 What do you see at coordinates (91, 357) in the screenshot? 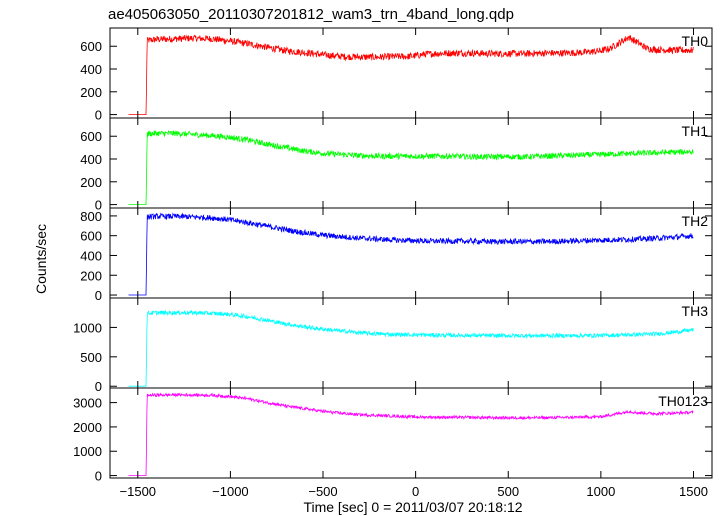
I see `y-tick-label: 500` at bounding box center [91, 357].